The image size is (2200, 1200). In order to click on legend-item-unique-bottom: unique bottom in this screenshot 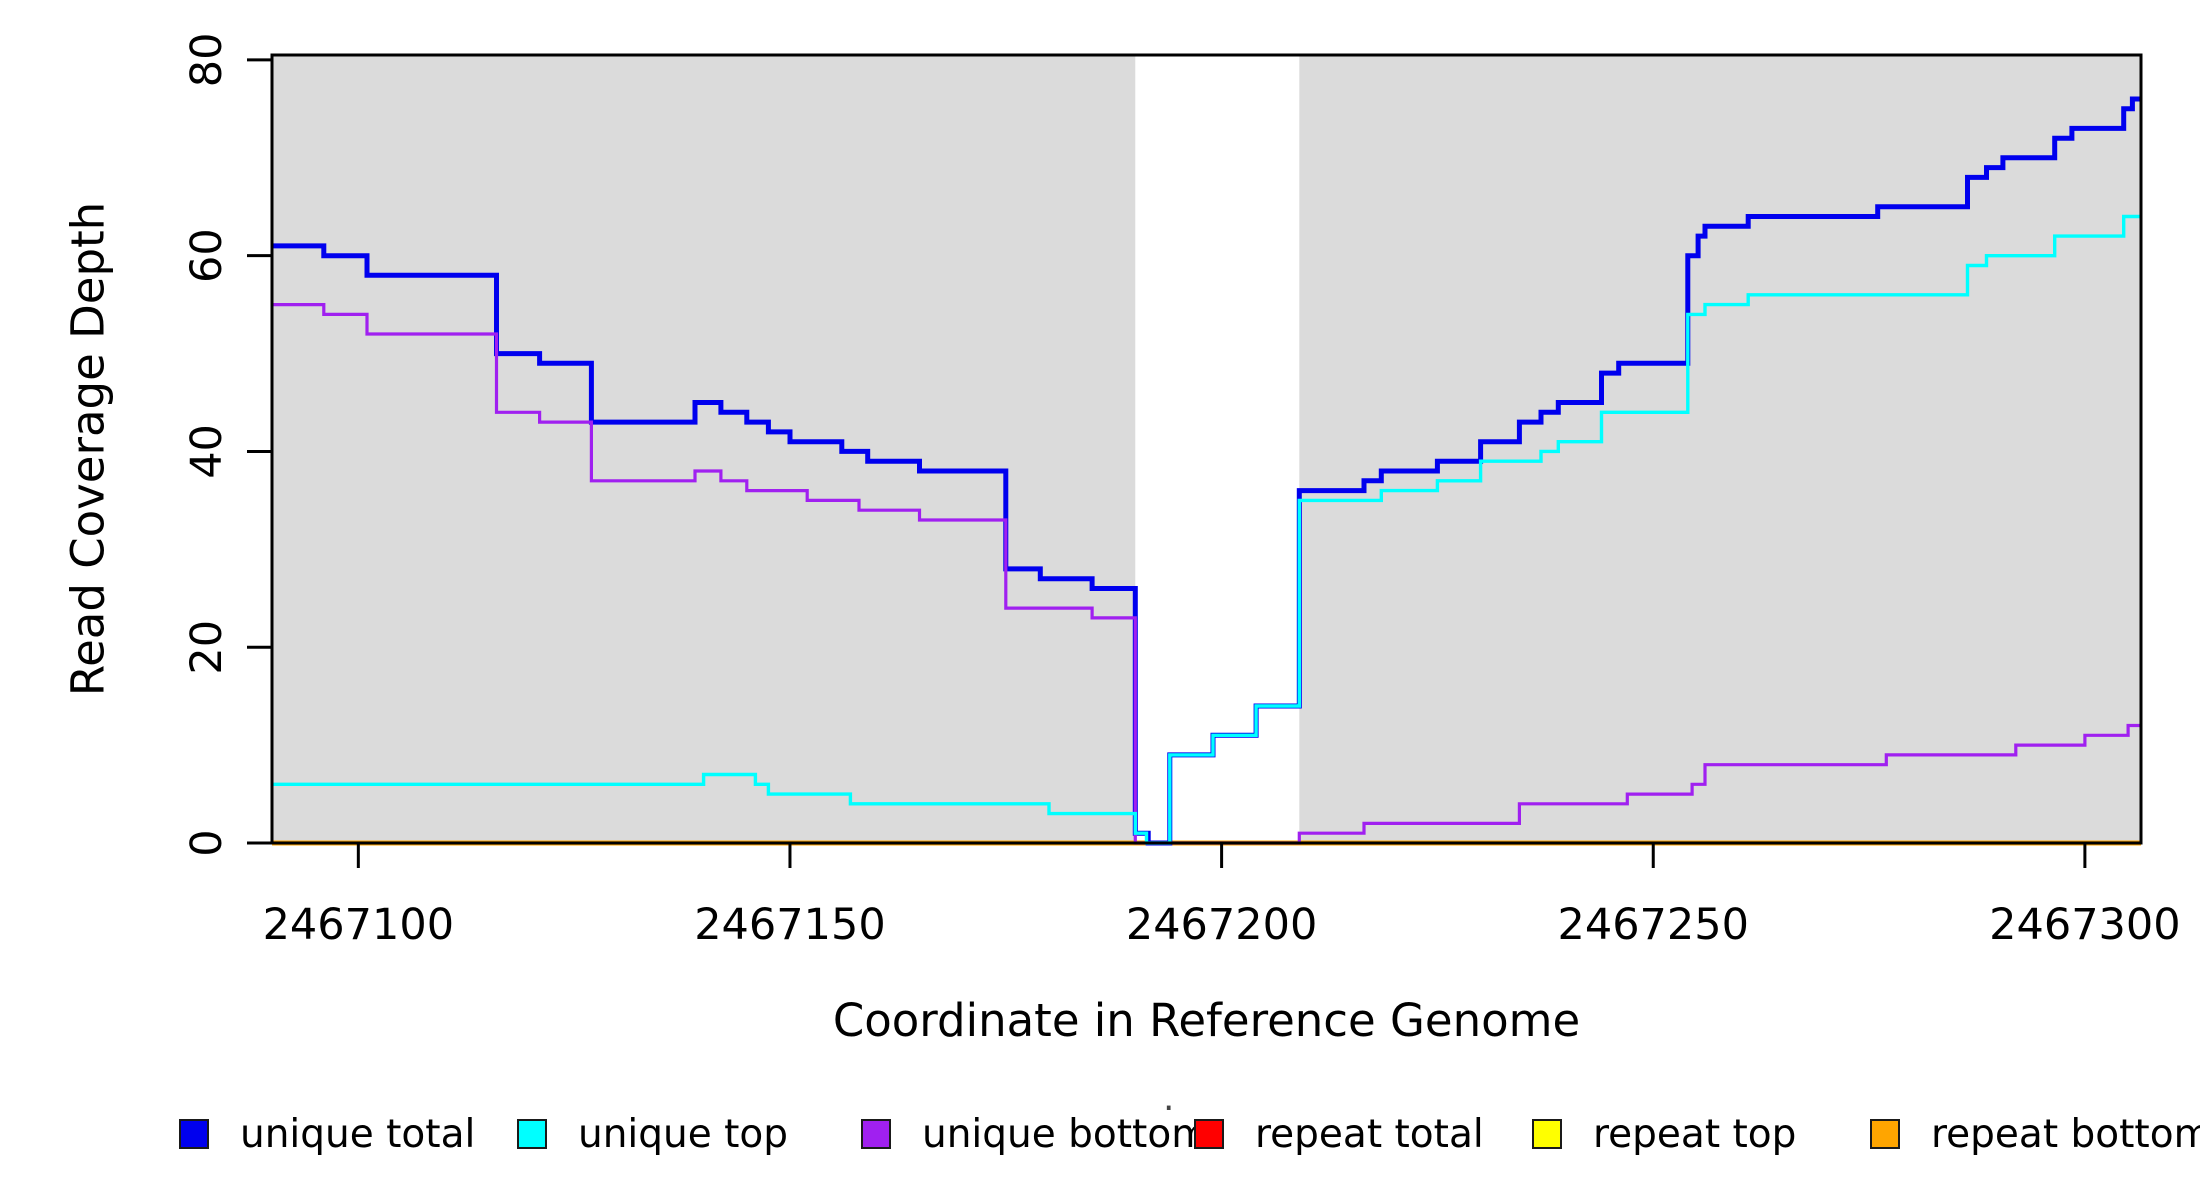, I will do `click(1035, 1134)`.